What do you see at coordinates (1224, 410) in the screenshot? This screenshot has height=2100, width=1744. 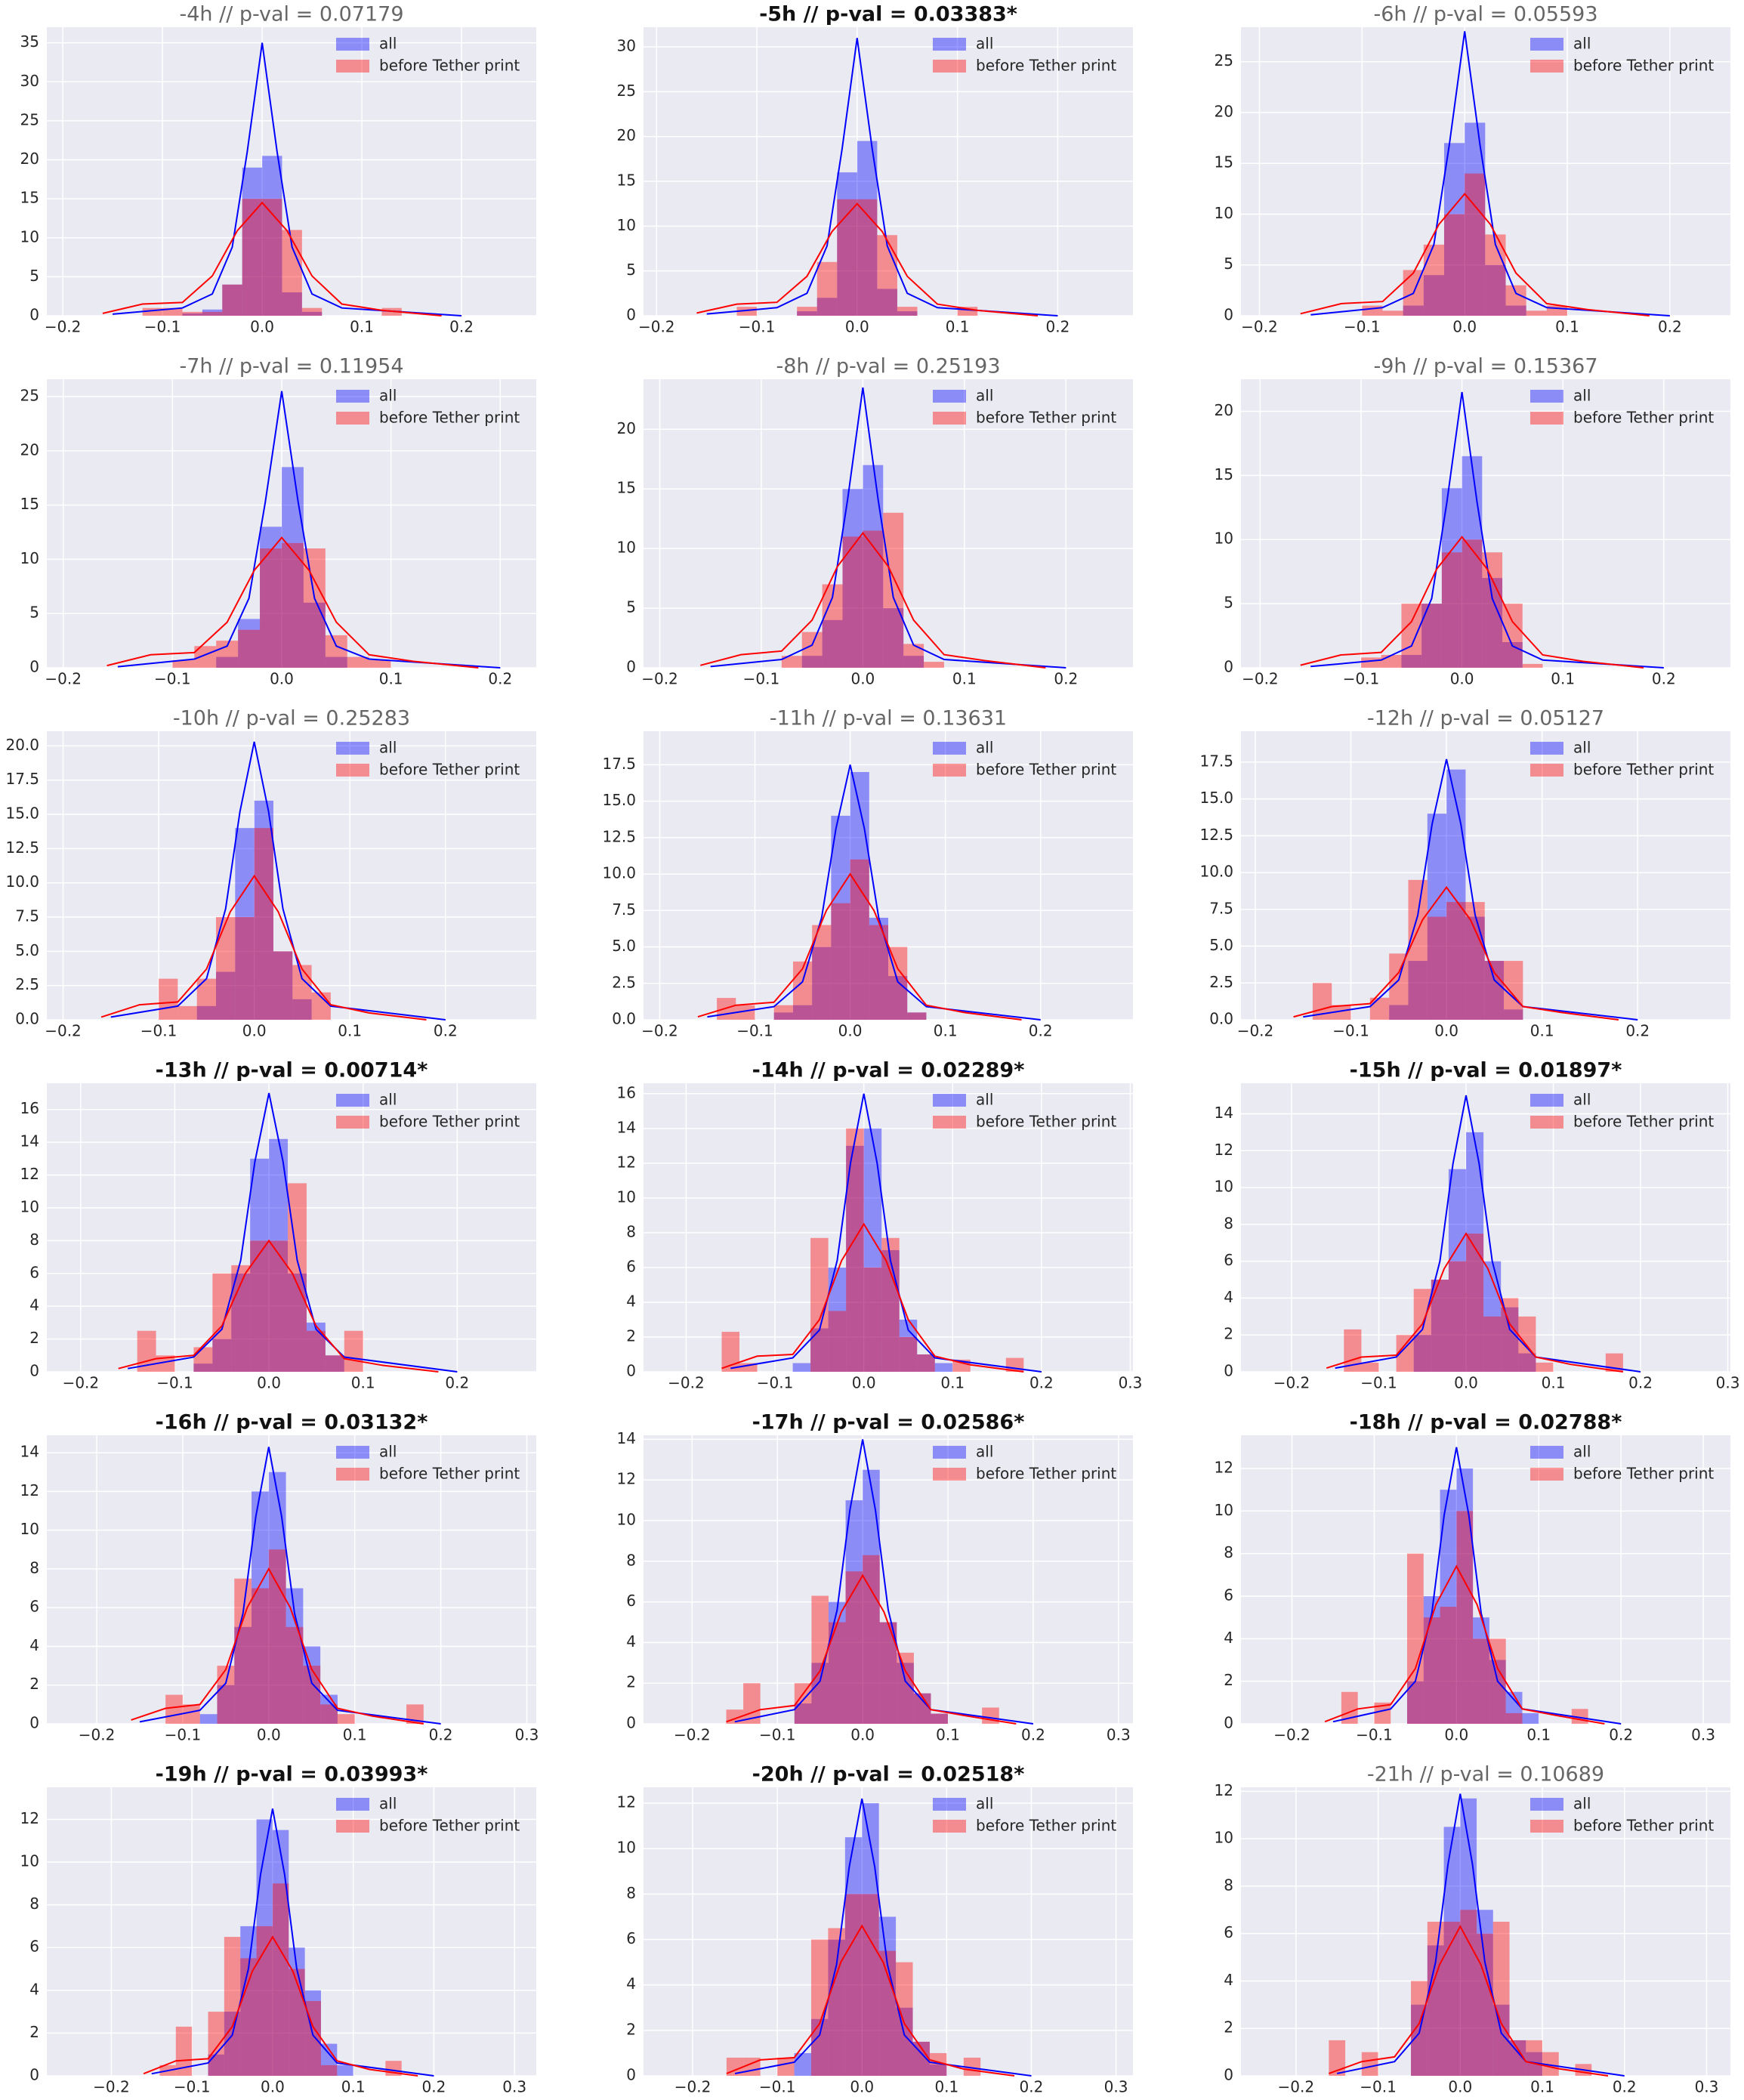 I see `y-tick-label: 20` at bounding box center [1224, 410].